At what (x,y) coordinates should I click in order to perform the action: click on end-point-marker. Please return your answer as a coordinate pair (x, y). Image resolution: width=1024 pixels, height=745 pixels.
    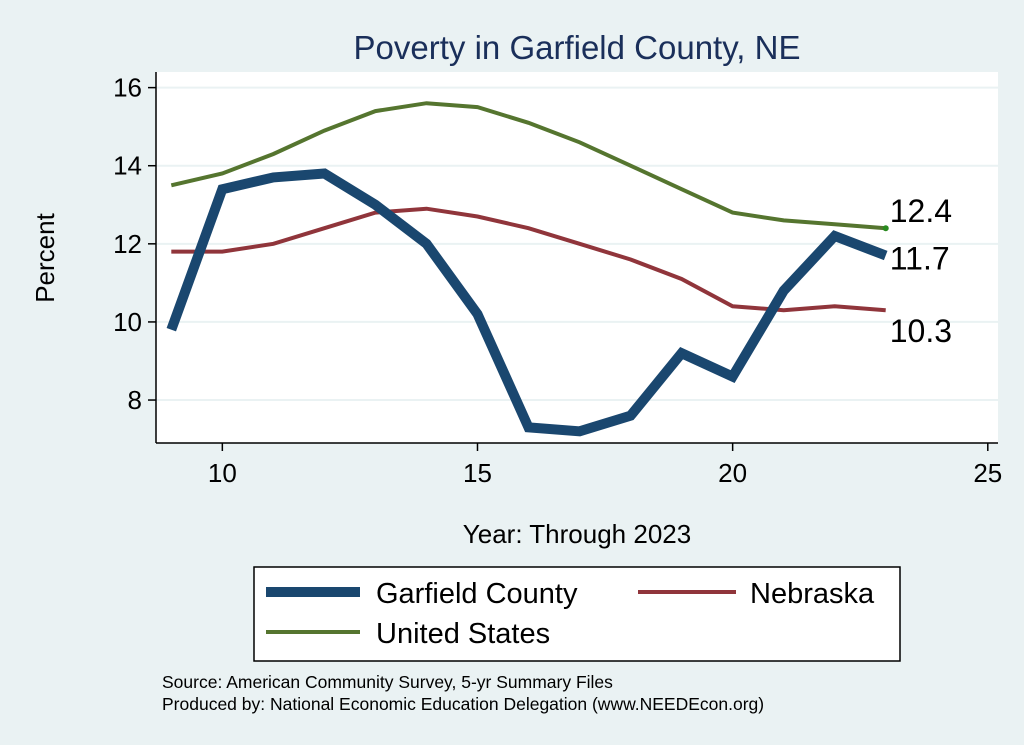
    Looking at the image, I should click on (885, 228).